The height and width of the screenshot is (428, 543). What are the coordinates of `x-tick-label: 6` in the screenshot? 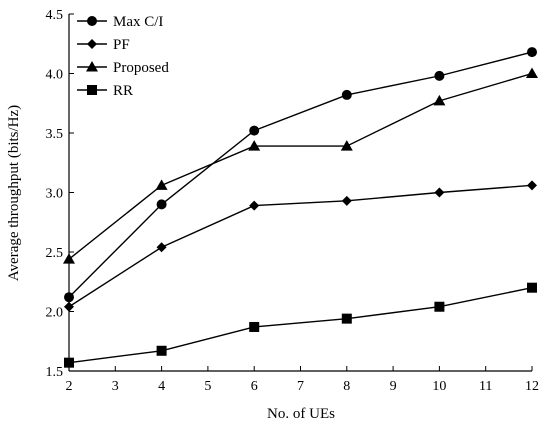 It's located at (254, 386).